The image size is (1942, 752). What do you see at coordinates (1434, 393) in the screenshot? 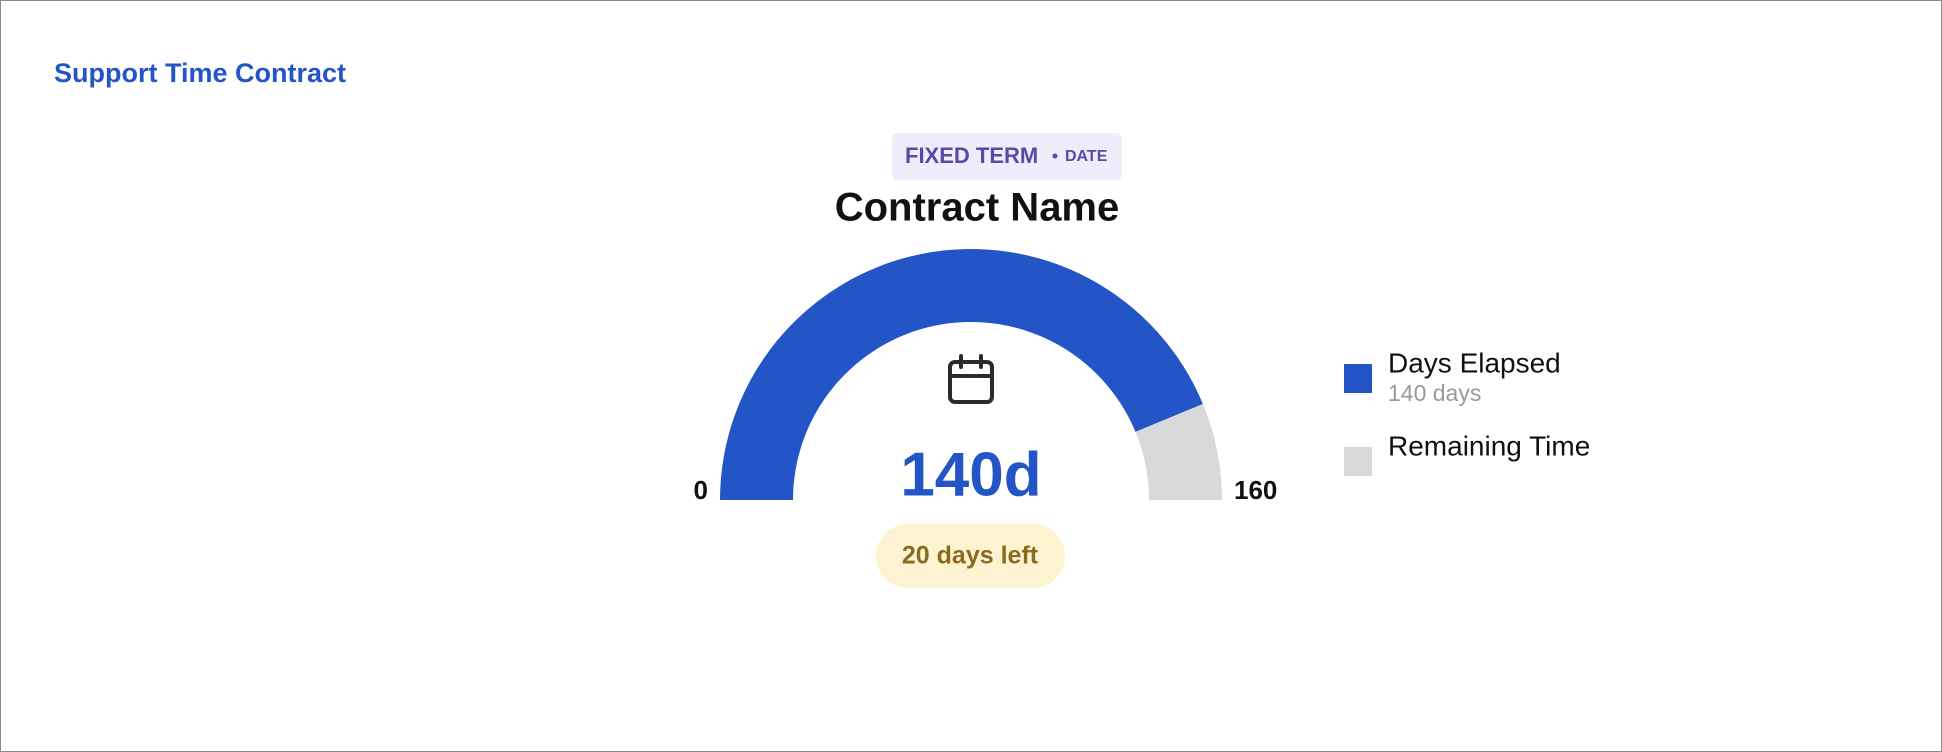
I see `legend-detail: 140 days` at bounding box center [1434, 393].